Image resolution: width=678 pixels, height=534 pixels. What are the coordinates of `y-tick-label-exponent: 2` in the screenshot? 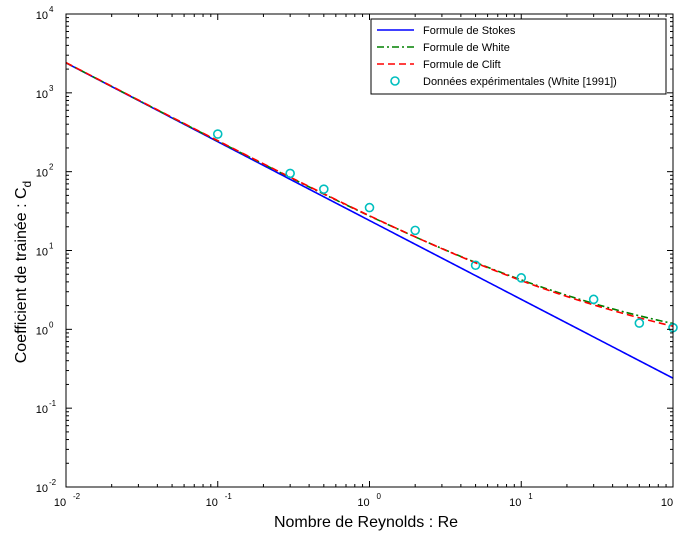 It's located at (51, 167).